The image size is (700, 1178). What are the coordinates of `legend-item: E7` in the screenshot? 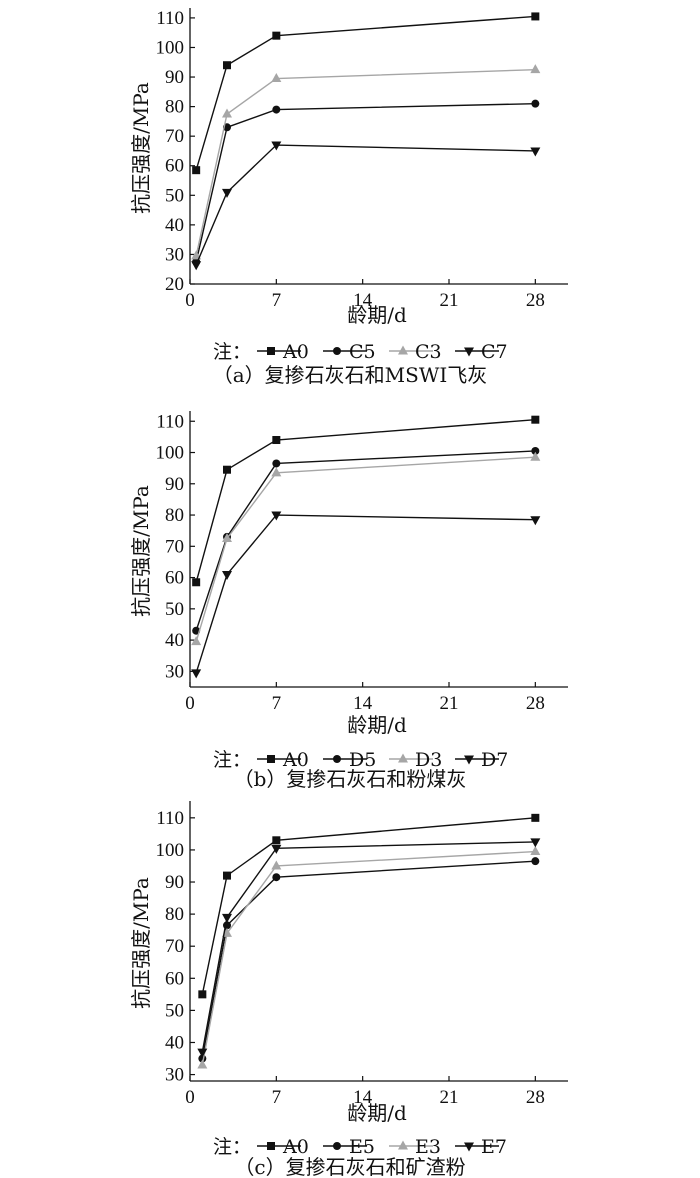 It's located at (481, 1147).